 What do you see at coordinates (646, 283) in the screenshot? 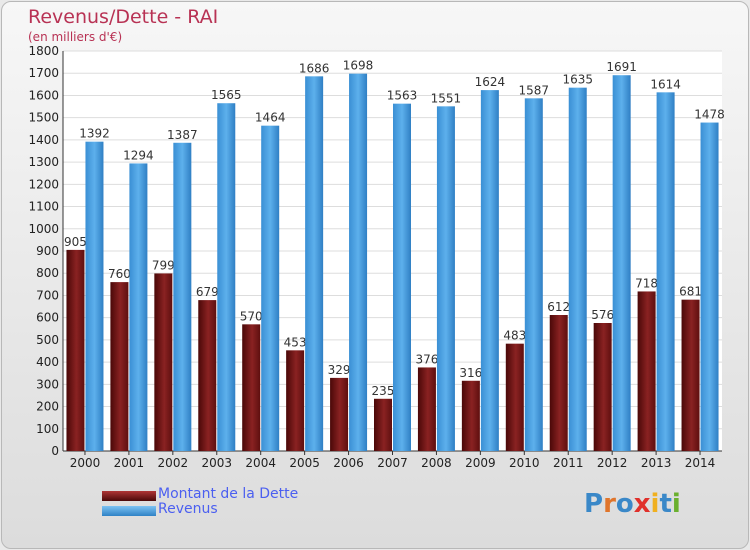
I see `data-label-dette: 718` at bounding box center [646, 283].